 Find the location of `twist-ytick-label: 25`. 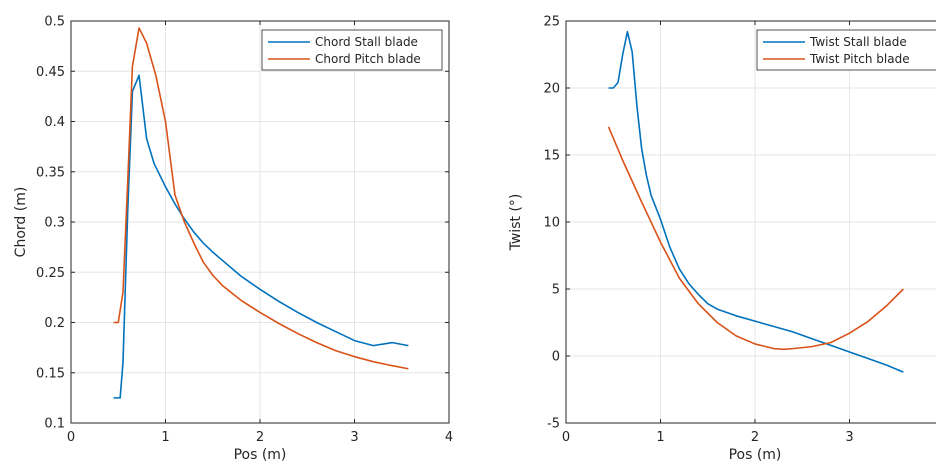

twist-ytick-label: 25 is located at coordinates (551, 22).